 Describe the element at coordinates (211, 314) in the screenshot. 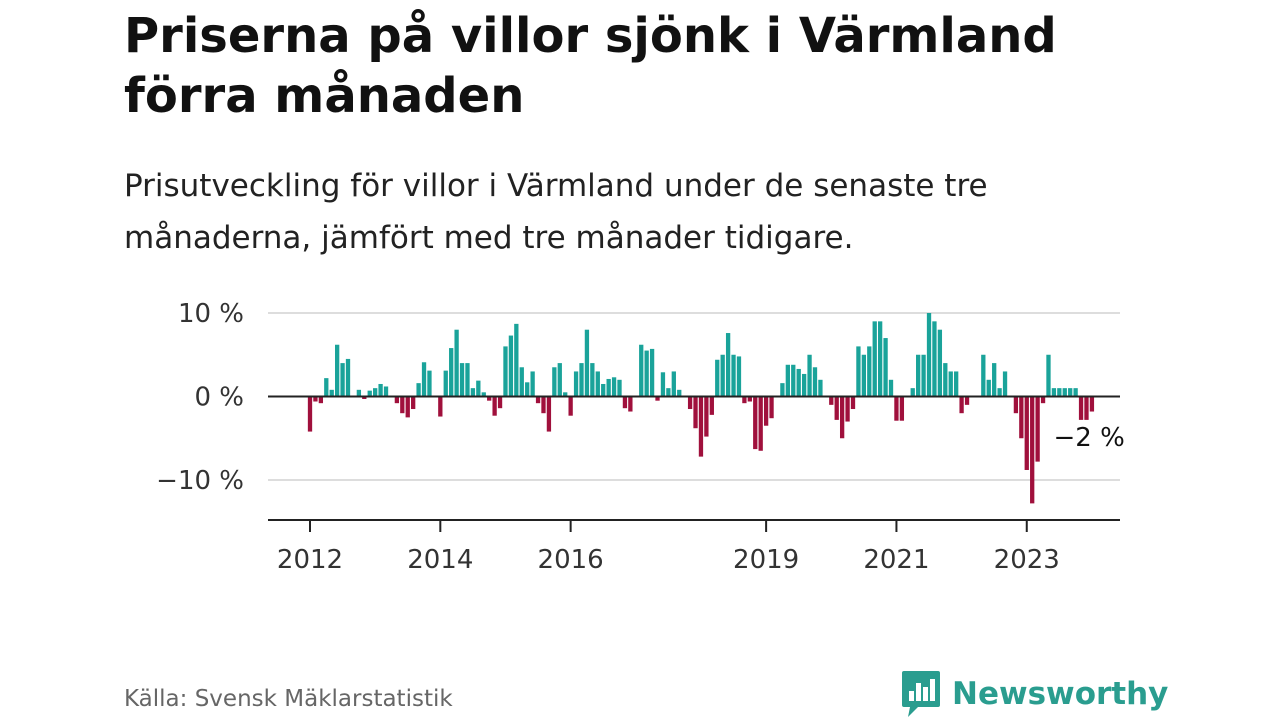

I see `y-tick-label: 10 %` at that location.